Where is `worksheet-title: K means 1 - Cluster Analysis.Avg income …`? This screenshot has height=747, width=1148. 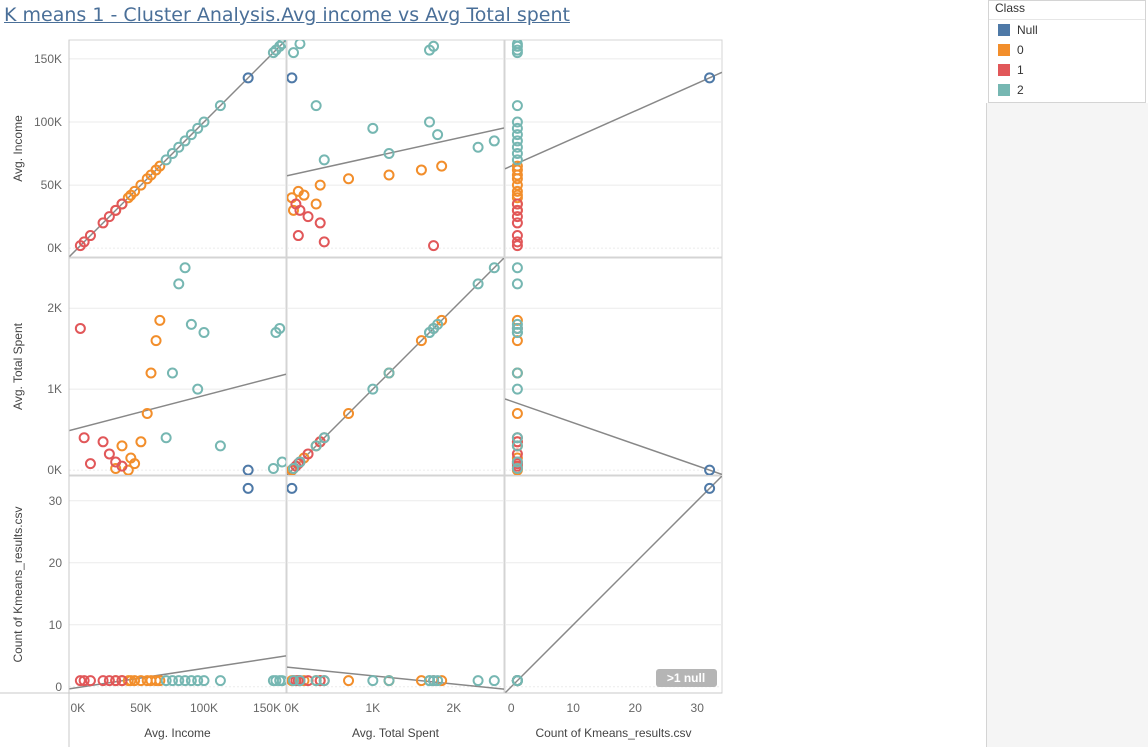 worksheet-title: K means 1 - Cluster Analysis.Avg income … is located at coordinates (287, 15).